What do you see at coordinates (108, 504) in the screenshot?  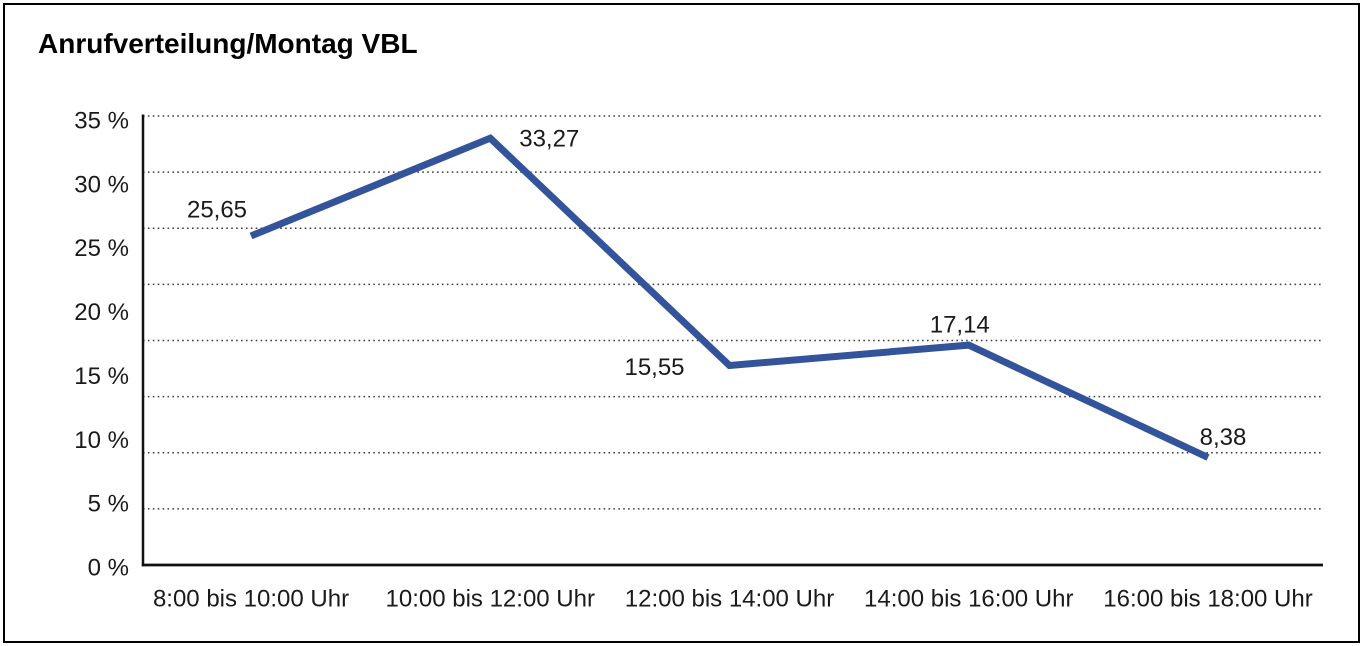 I see `y-tick-label: 5 %` at bounding box center [108, 504].